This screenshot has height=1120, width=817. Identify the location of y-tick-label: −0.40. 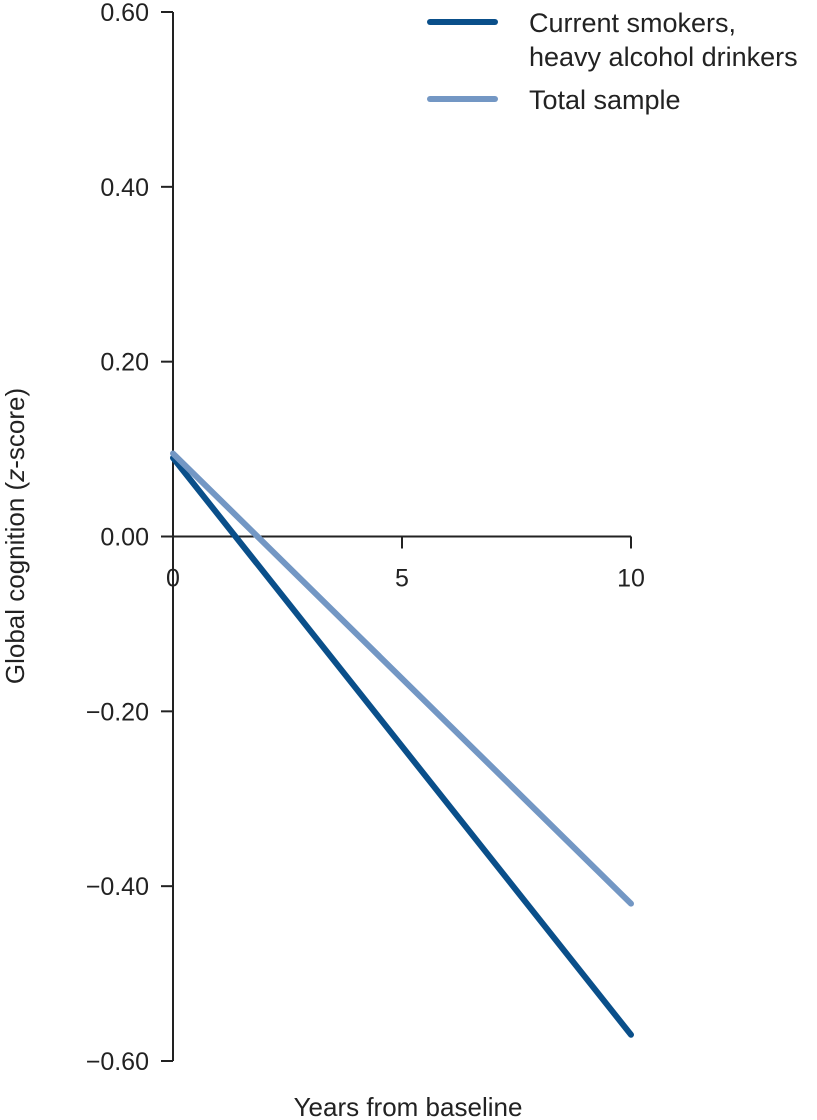
(117, 887).